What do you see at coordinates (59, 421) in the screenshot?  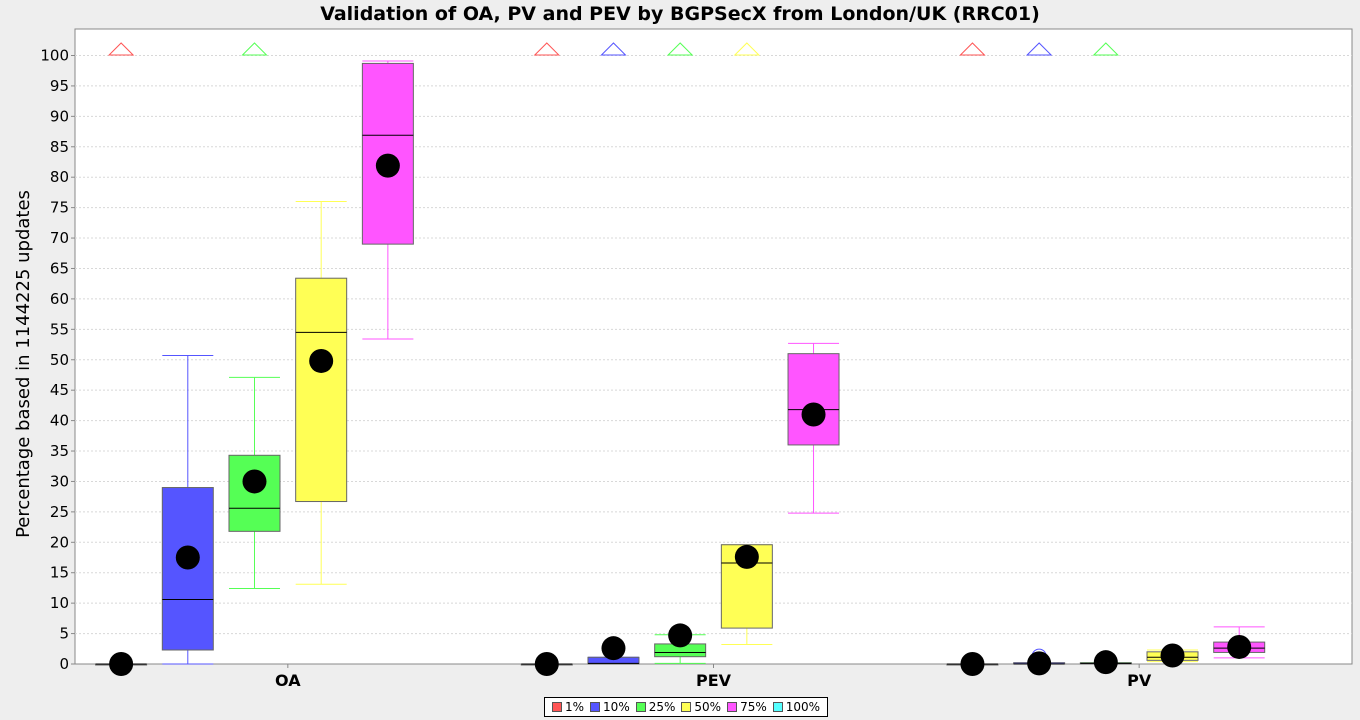 I see `y-tick-label: 40` at bounding box center [59, 421].